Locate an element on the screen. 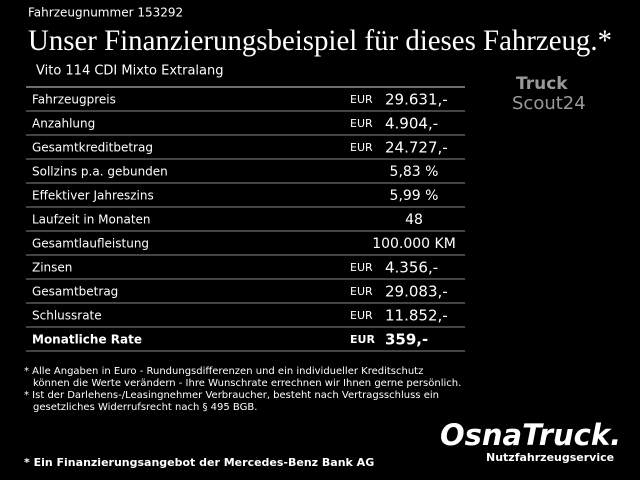 The height and width of the screenshot is (480, 640). logo-truck: Truck is located at coordinates (542, 84).